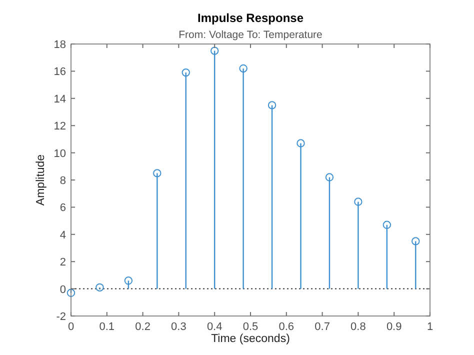 Image resolution: width=474 pixels, height=355 pixels. What do you see at coordinates (358, 327) in the screenshot?
I see `x-tick-label: 0.8` at bounding box center [358, 327].